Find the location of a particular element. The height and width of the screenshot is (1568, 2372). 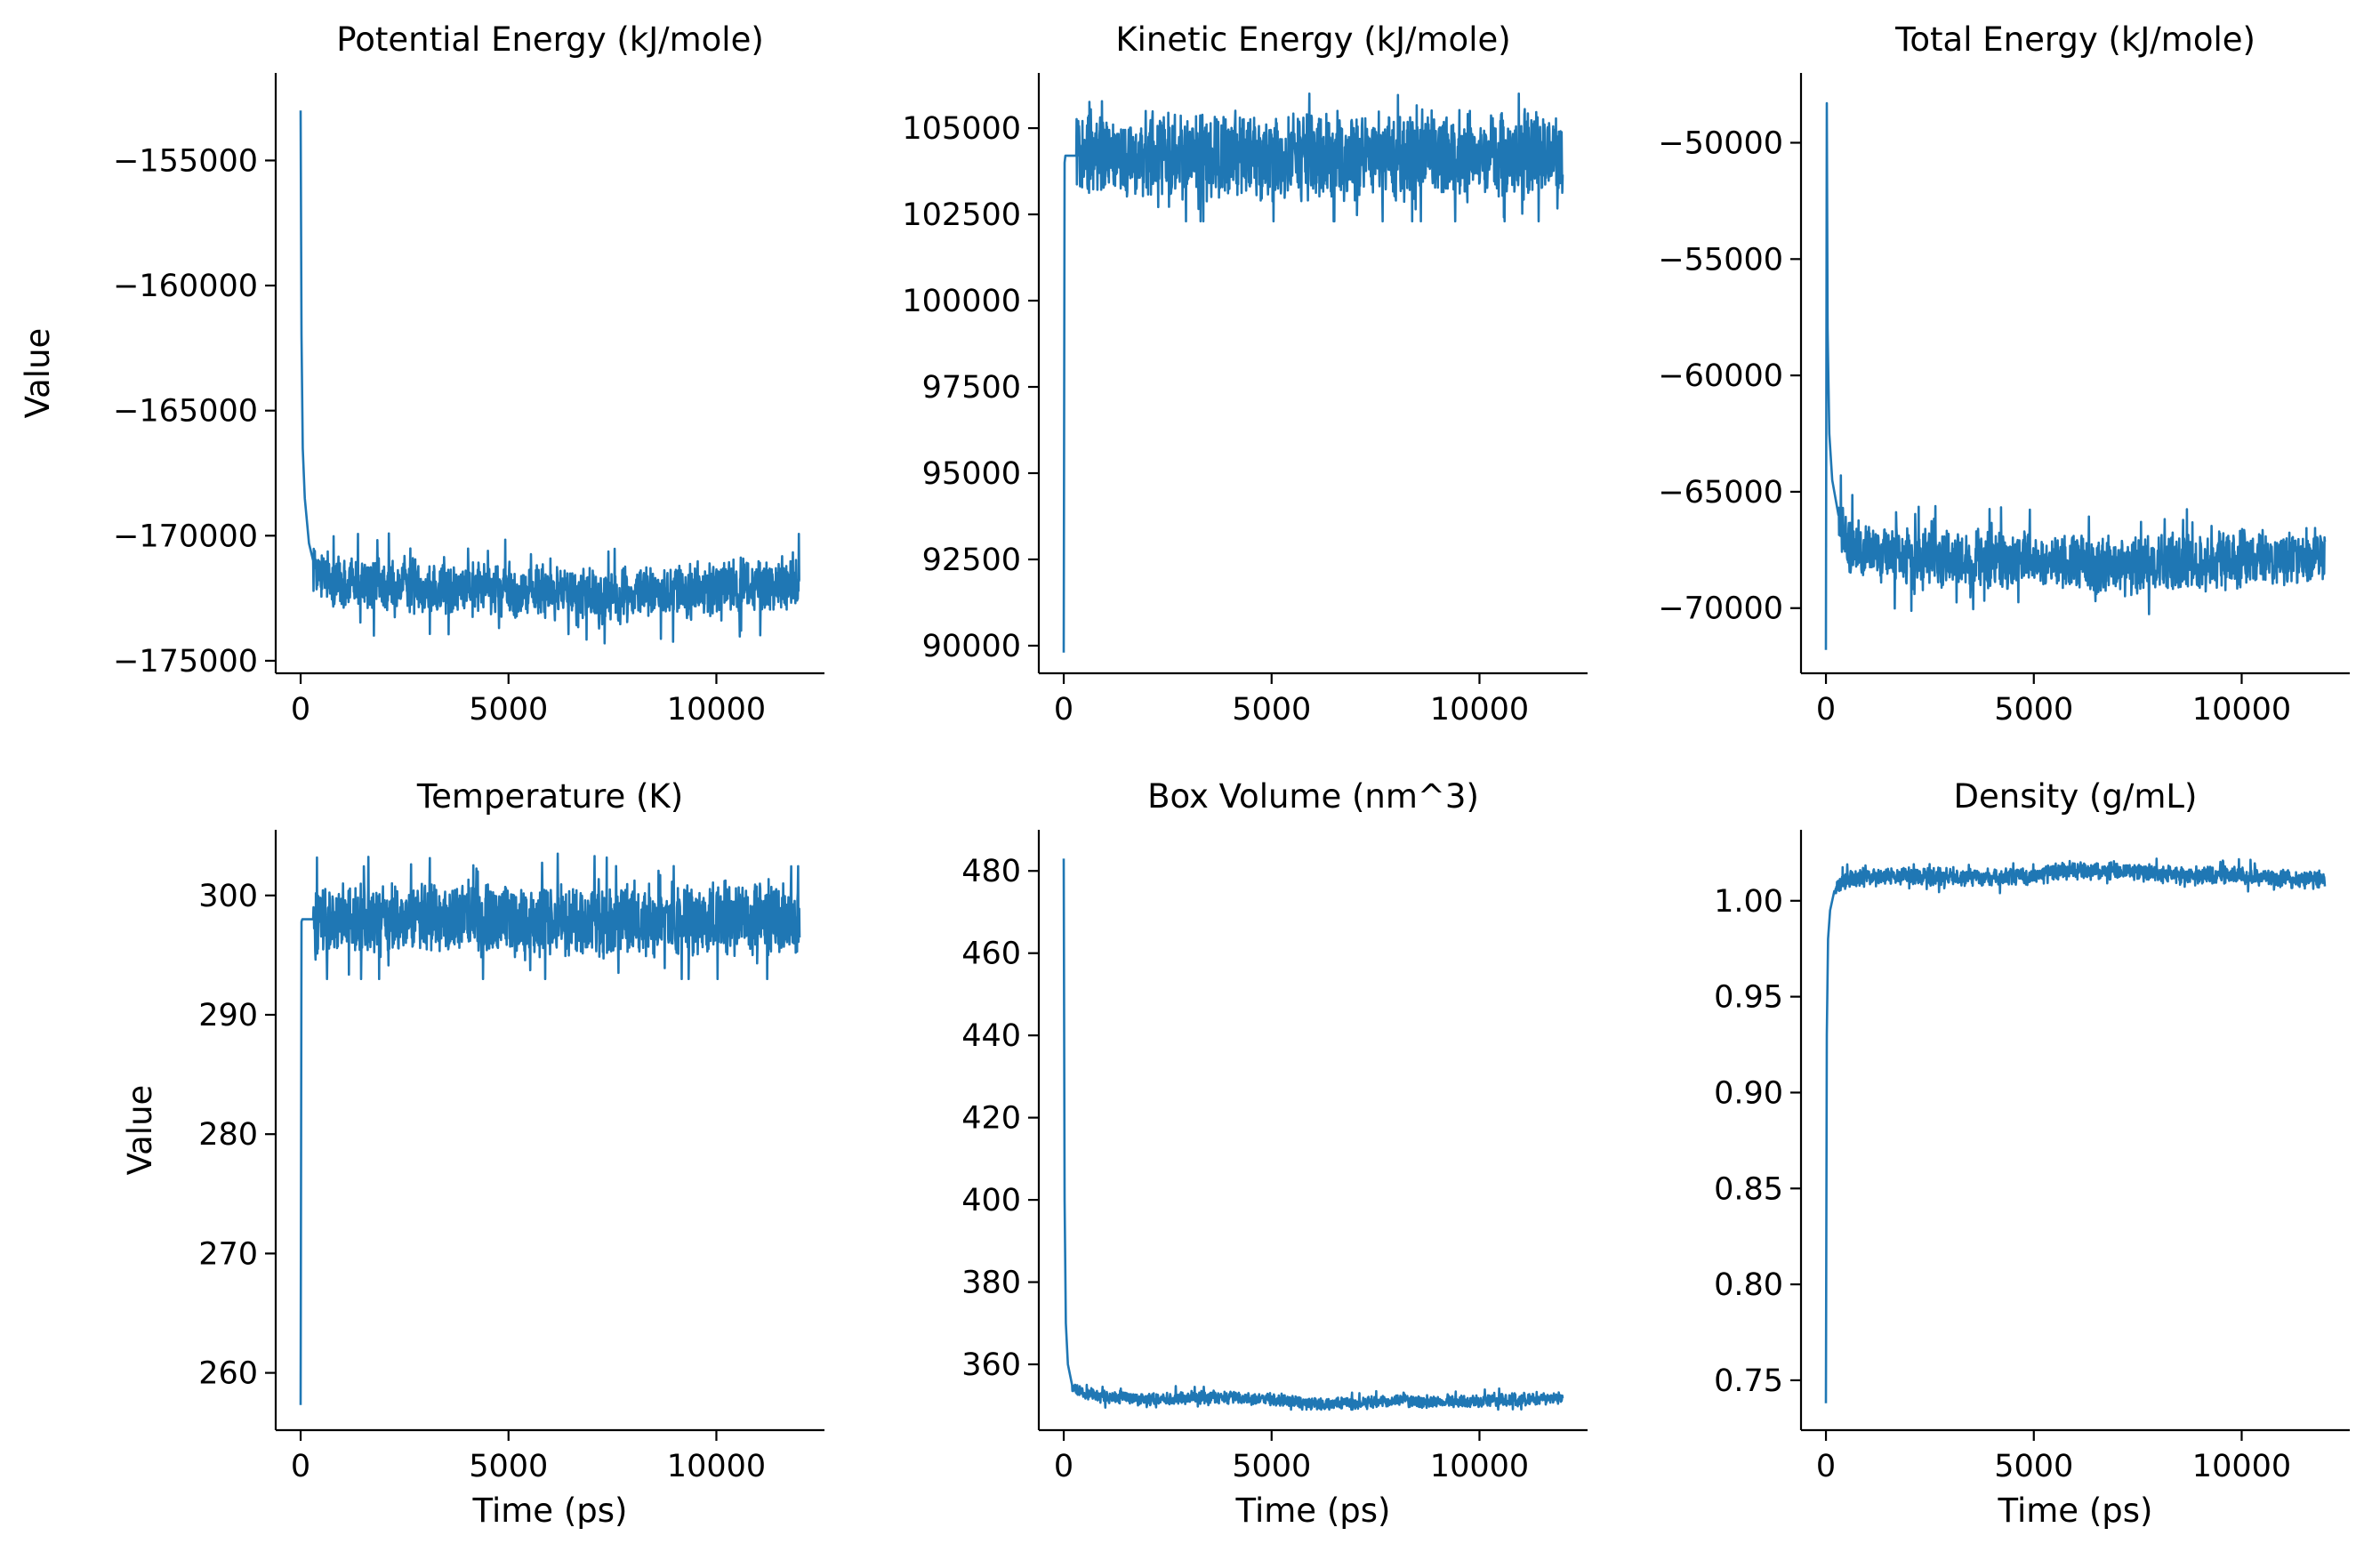

y-tick-label: 440 is located at coordinates (991, 1036).